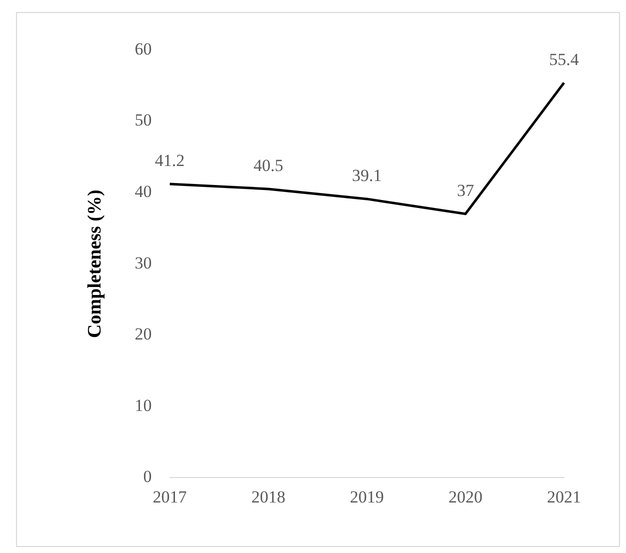 Image resolution: width=626 pixels, height=553 pixels. I want to click on x-tick-label: 2020, so click(465, 496).